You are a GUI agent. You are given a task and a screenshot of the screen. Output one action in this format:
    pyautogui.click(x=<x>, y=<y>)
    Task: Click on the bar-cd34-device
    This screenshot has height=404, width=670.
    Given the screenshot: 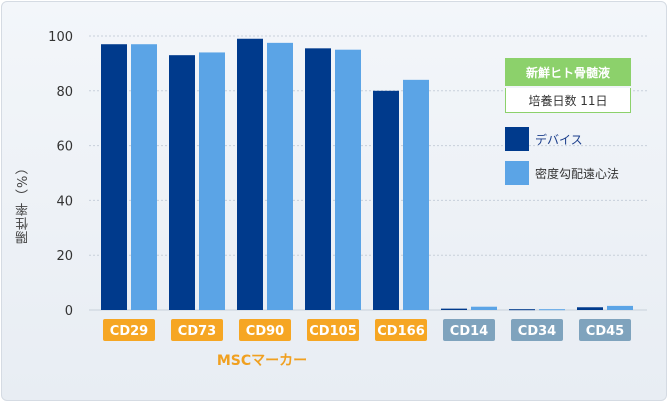 What is the action you would take?
    pyautogui.click(x=522, y=310)
    